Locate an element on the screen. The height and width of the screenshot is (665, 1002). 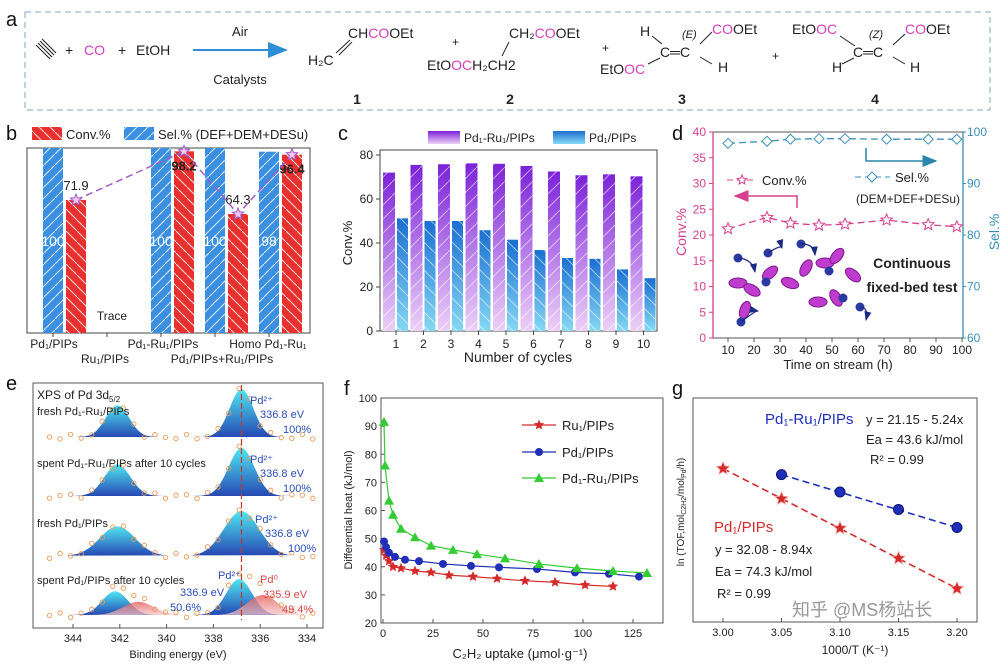
y-left-axis-label: Conv.% is located at coordinates (681, 232).